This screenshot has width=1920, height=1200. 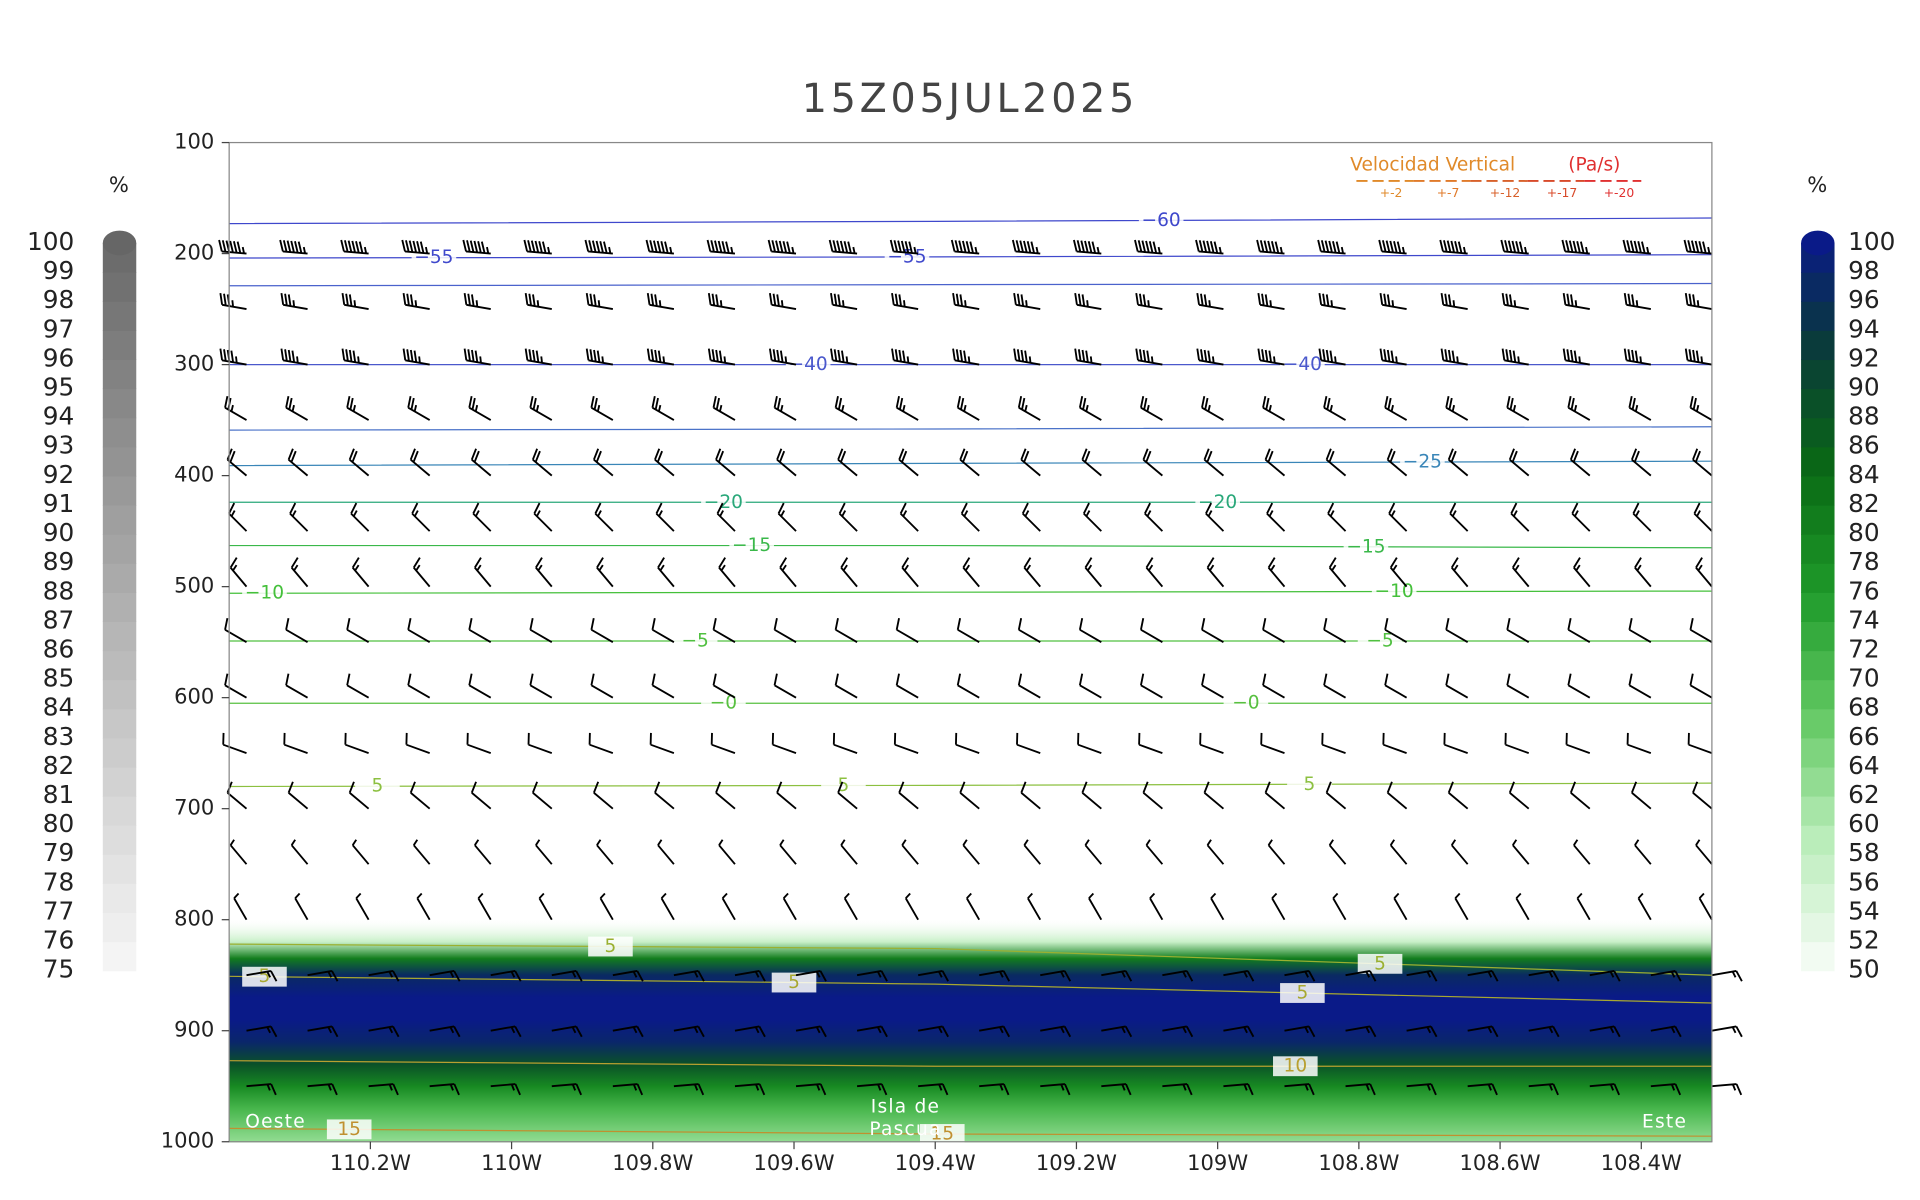 What do you see at coordinates (511, 1162) in the screenshot?
I see `x-tick-label: 110W` at bounding box center [511, 1162].